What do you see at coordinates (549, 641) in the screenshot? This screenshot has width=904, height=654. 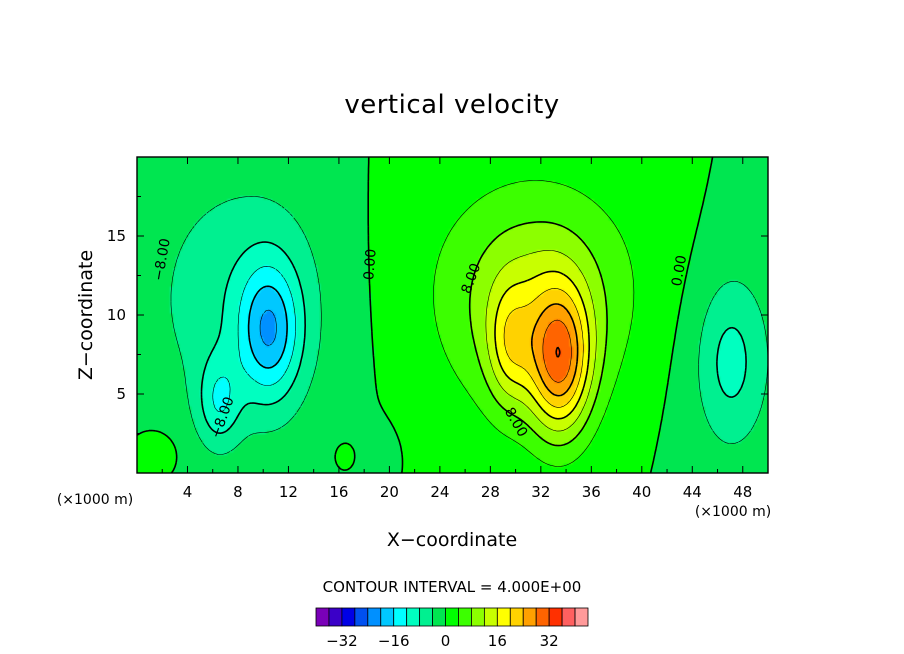 I see `colorbar-tick-label: 32` at bounding box center [549, 641].